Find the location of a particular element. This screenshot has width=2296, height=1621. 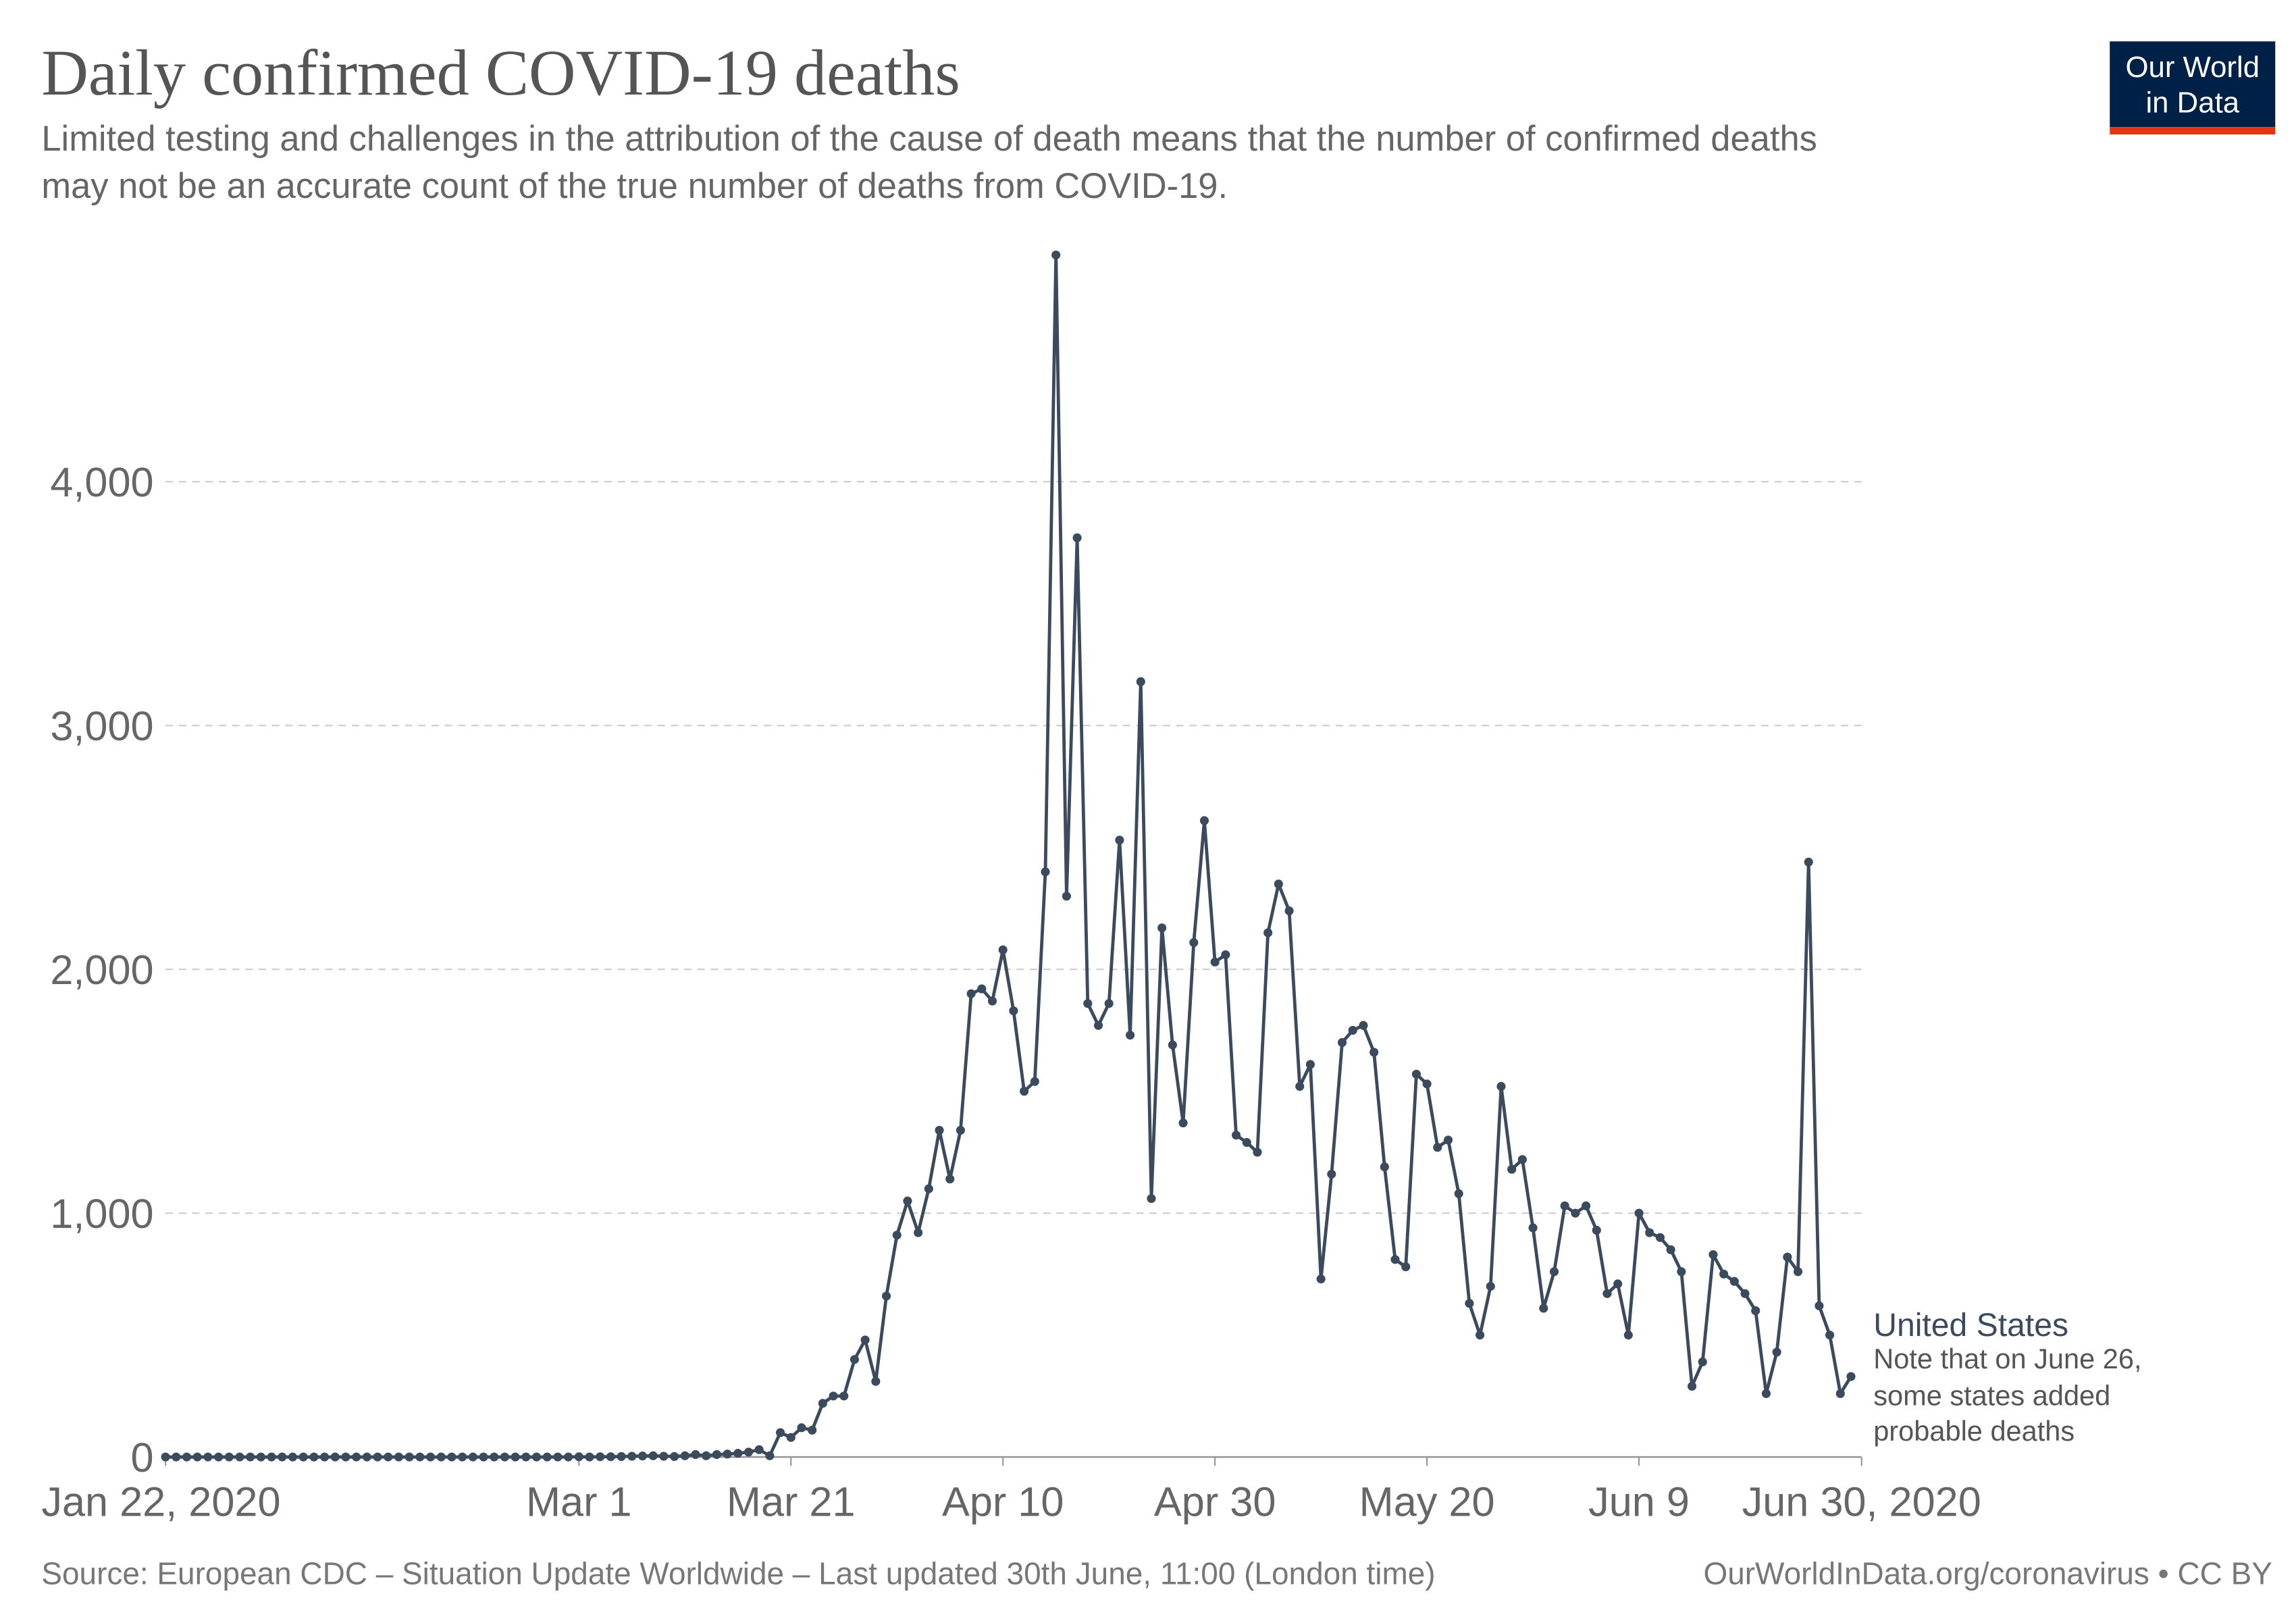

chart-title: Daily confirmed COVID-19 deaths is located at coordinates (500, 72).